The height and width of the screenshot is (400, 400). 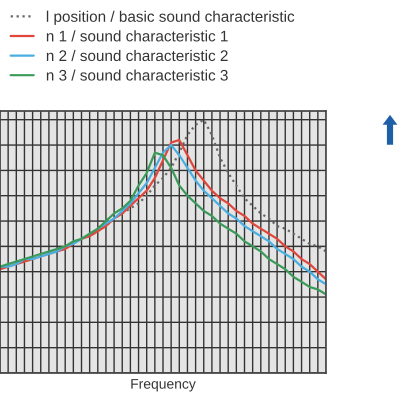 What do you see at coordinates (170, 17) in the screenshot?
I see `legend-label: l position / basic sound characteristic` at bounding box center [170, 17].